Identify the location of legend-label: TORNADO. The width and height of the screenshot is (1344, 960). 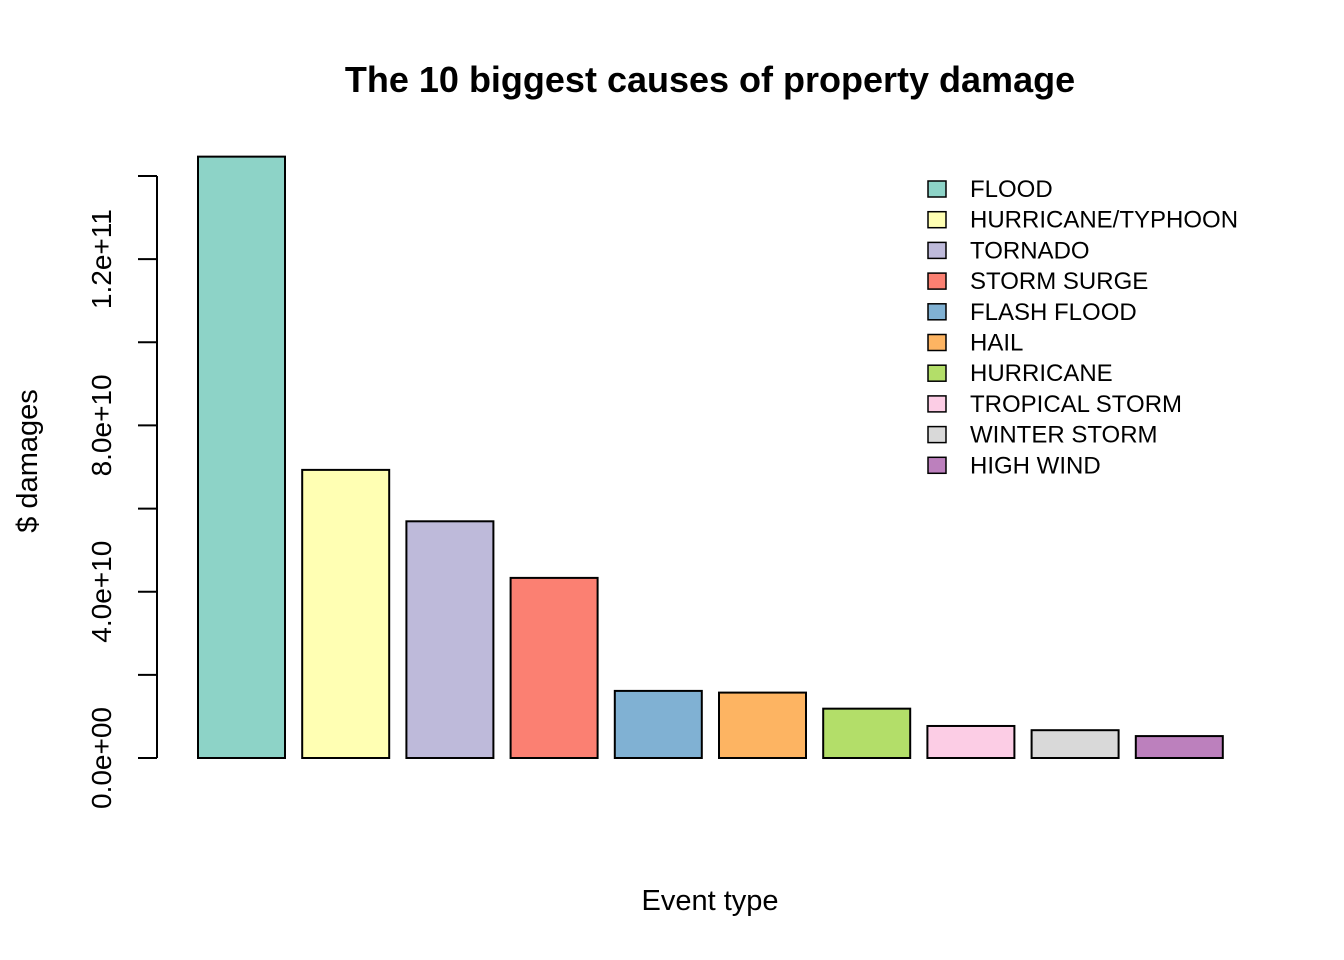
(1030, 250).